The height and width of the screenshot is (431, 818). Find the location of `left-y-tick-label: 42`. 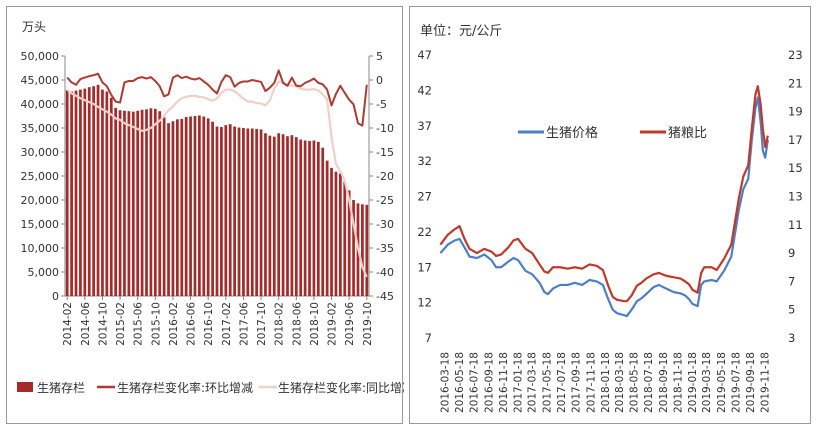

left-y-tick-label: 42 is located at coordinates (424, 90).